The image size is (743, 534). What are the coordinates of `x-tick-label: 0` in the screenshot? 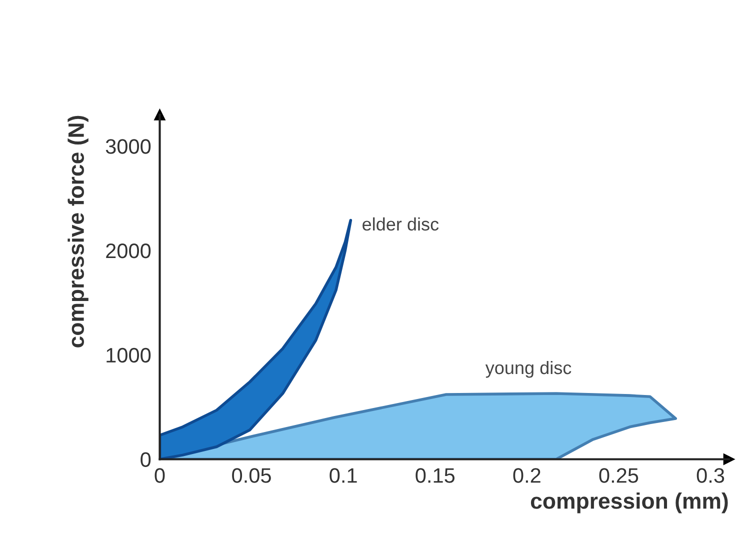 It's located at (159, 475).